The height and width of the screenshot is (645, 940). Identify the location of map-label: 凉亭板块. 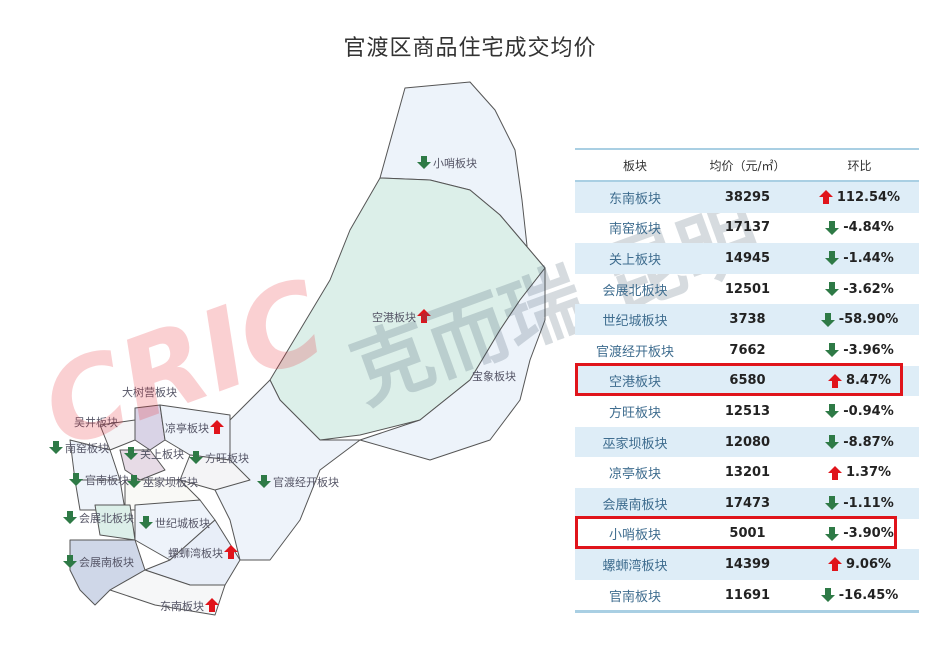
(187, 428).